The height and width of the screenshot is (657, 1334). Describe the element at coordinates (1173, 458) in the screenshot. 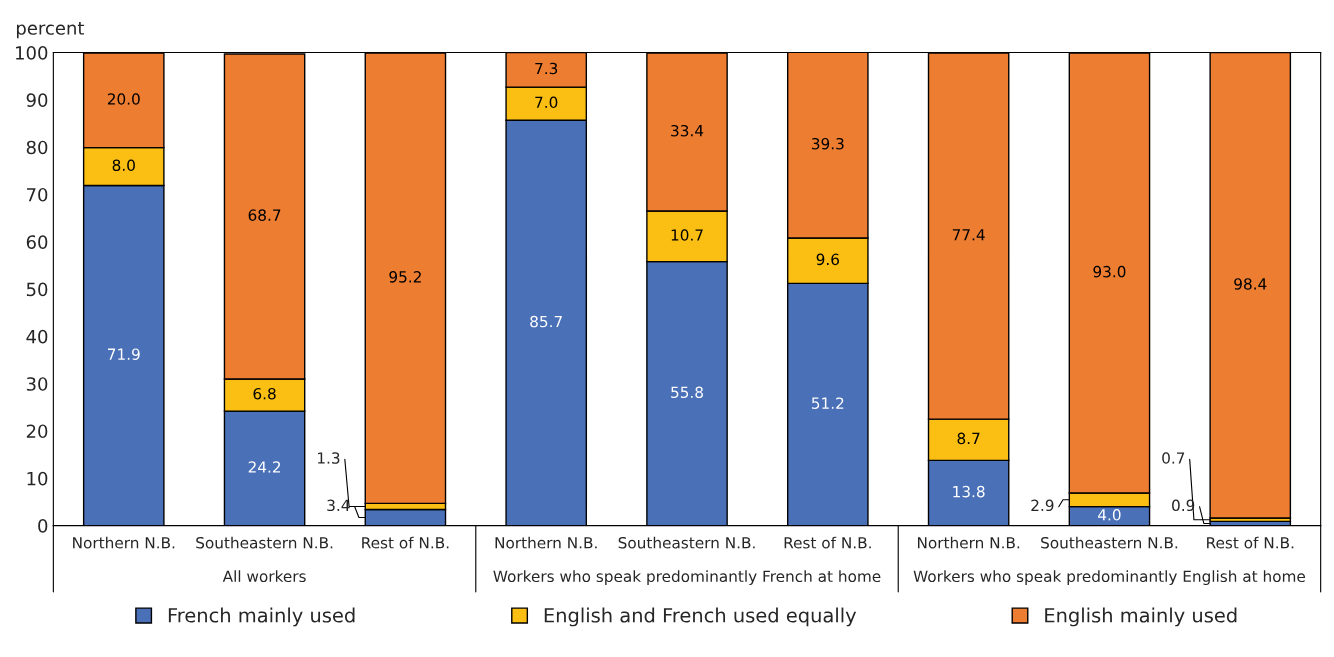

I see `data-label: 0.7` at that location.